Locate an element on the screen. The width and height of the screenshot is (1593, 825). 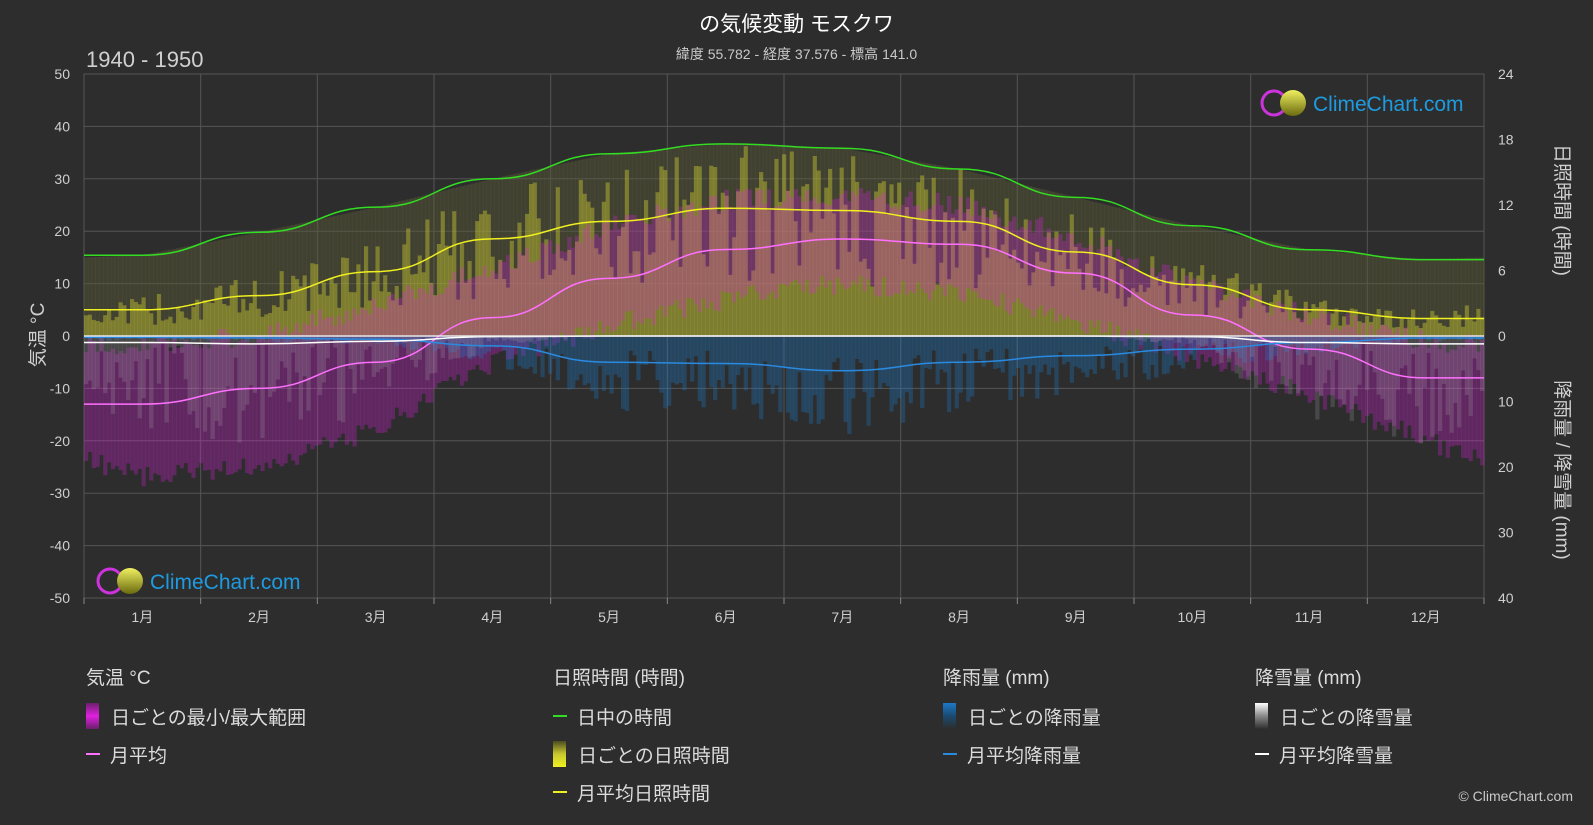
legend-rain-mean: 月平均降雨量 is located at coordinates (1022, 754).